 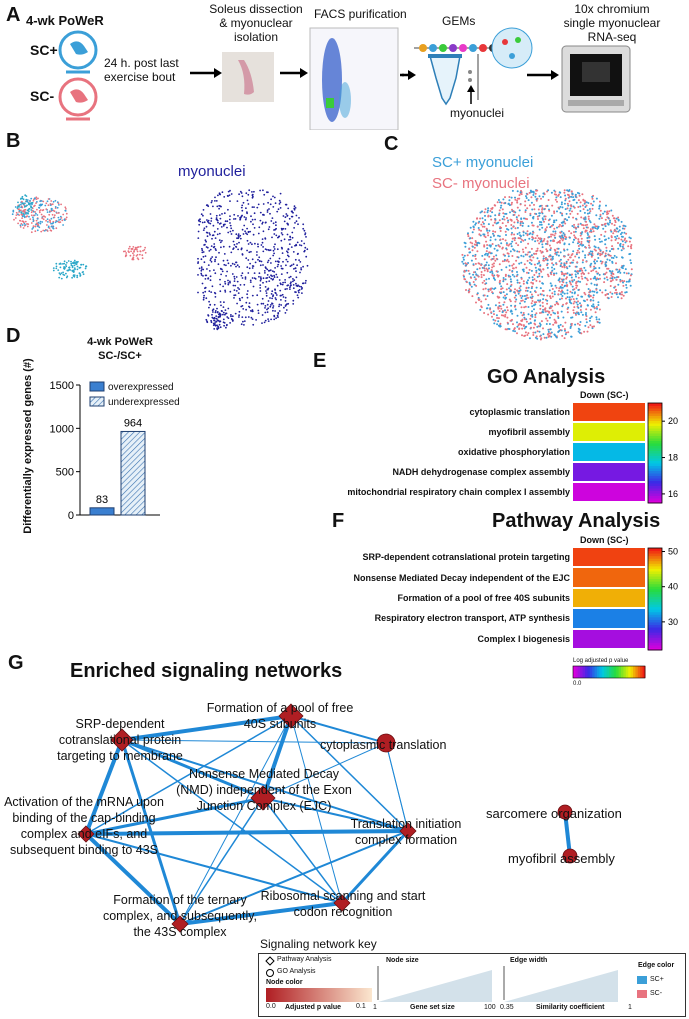 What do you see at coordinates (445, 80) in the screenshot?
I see `tube-icon` at bounding box center [445, 80].